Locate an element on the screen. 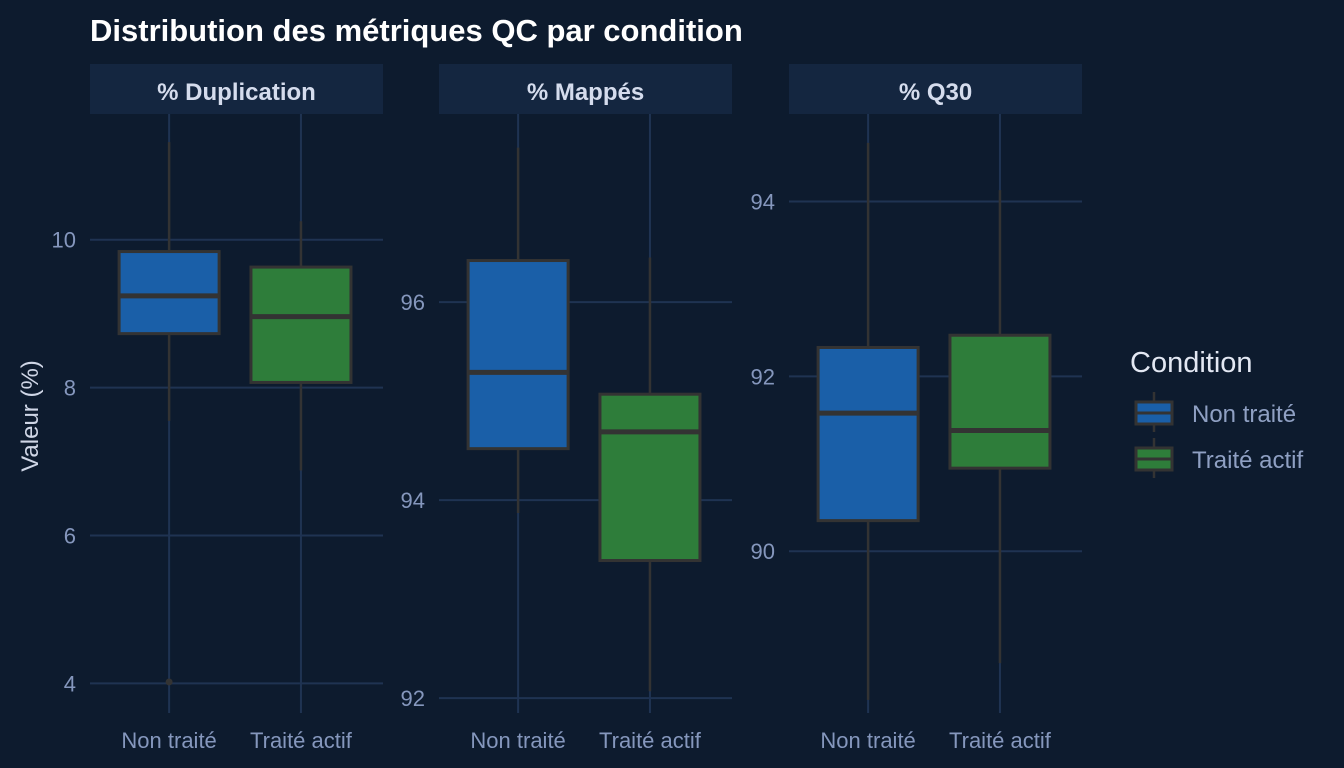  legend-item-traite-actif: Traité actif is located at coordinates (1218, 458).